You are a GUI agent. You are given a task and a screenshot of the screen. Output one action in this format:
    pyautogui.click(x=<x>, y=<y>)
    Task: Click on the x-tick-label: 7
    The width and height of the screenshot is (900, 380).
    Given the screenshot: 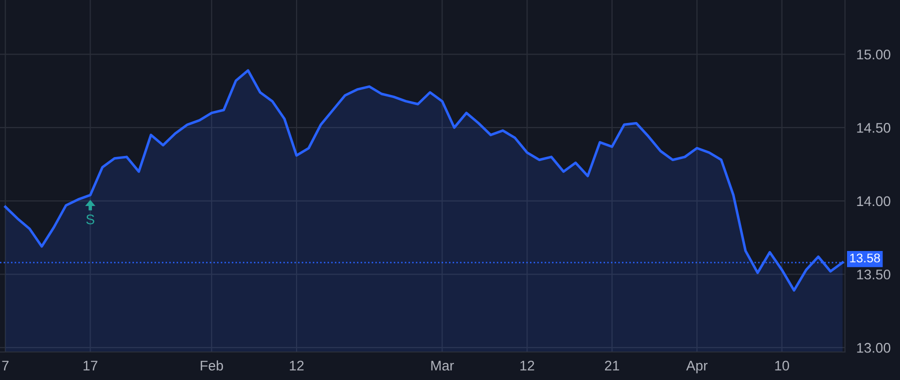 What is the action you would take?
    pyautogui.click(x=5, y=365)
    